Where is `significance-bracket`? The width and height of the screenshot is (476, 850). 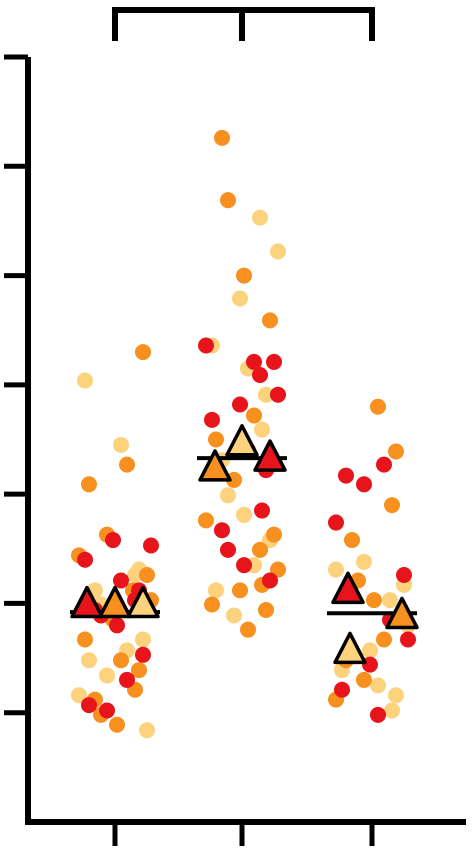 significance-bracket is located at coordinates (243, 24).